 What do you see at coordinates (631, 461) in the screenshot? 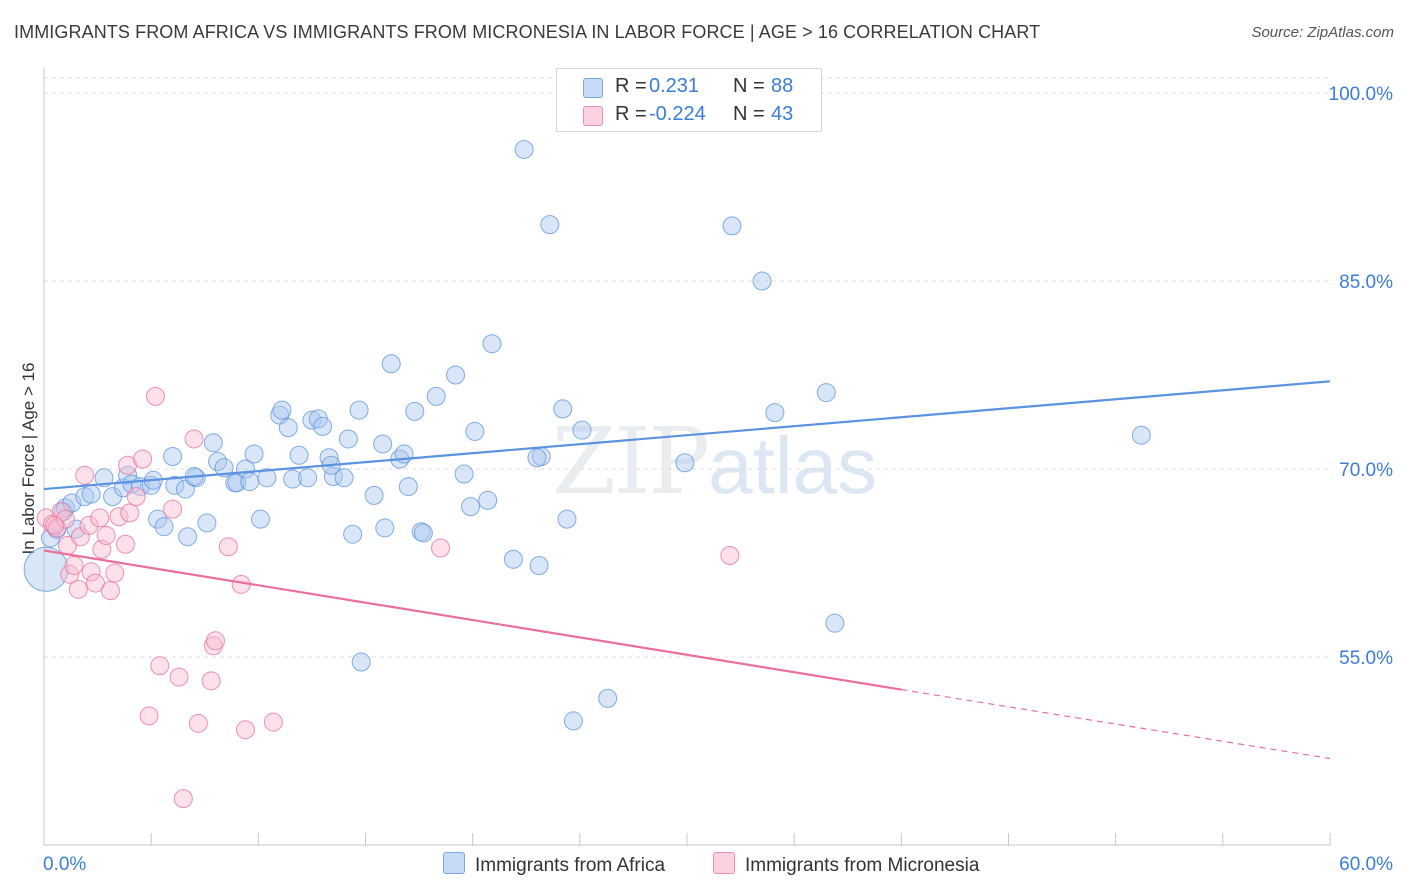
I see `watermark-zip: ZIP` at bounding box center [631, 461].